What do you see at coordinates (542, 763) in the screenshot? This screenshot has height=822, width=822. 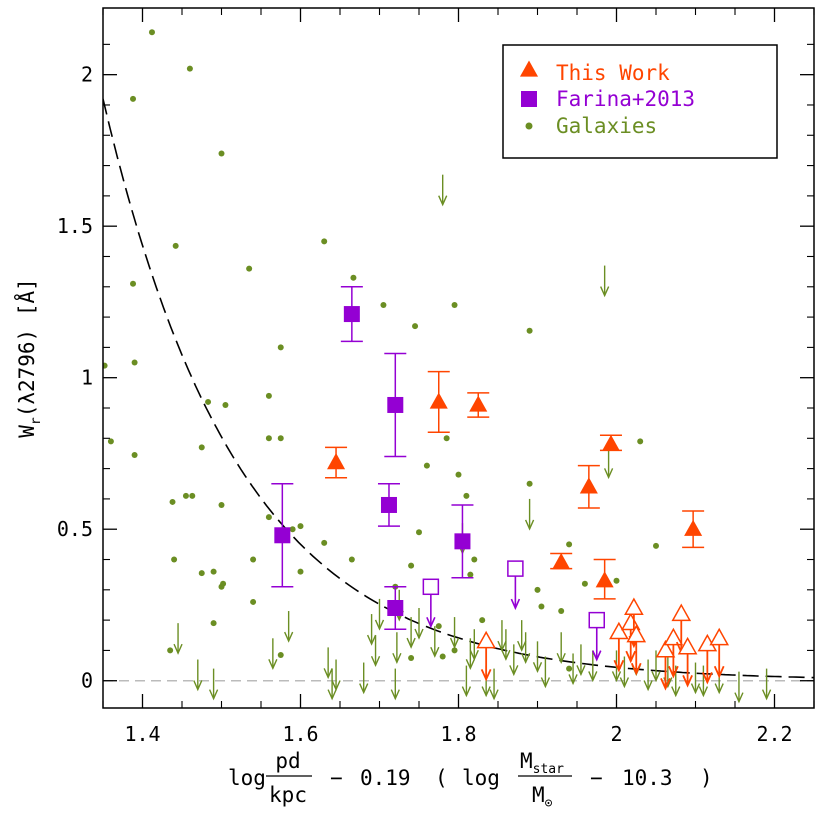 I see `svg-text: Mstar` at bounding box center [542, 763].